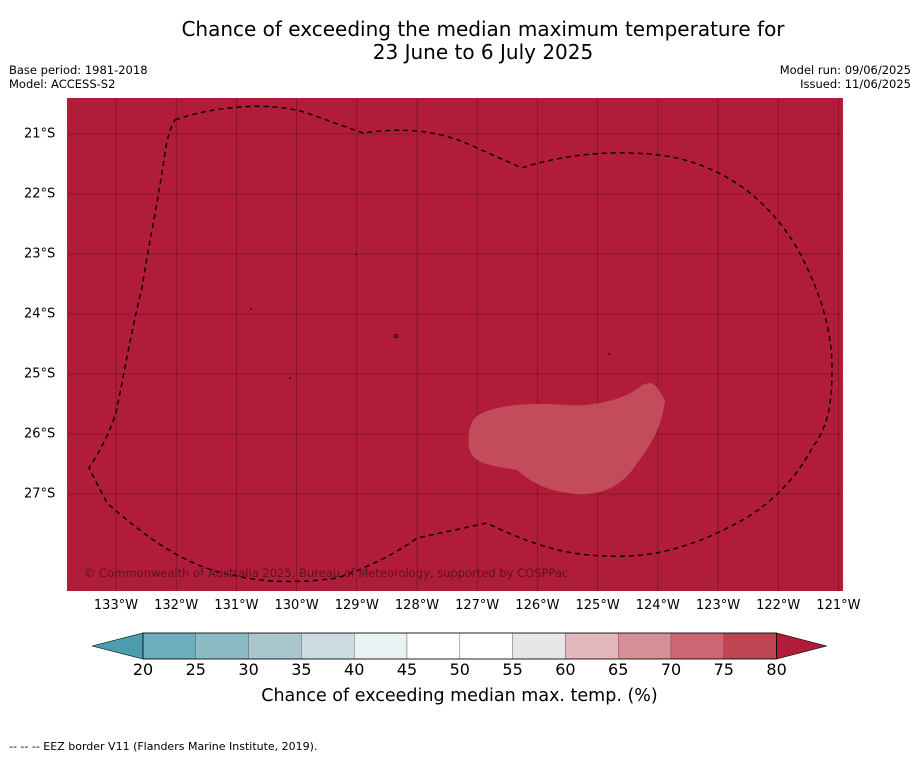  Describe the element at coordinates (618, 669) in the screenshot. I see `colorbar-tick-label: 65` at that location.